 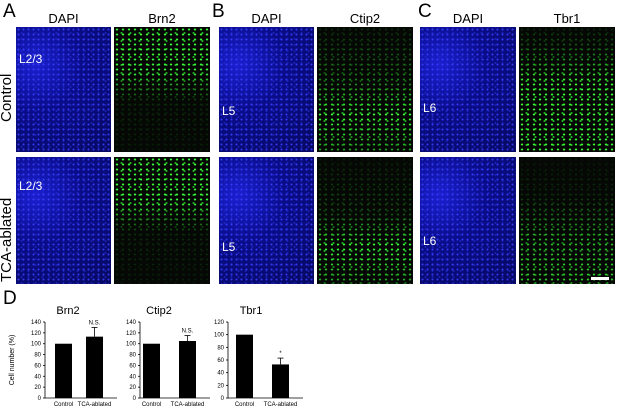 What do you see at coordinates (7, 97) in the screenshot?
I see `row-label-control: Control` at bounding box center [7, 97].